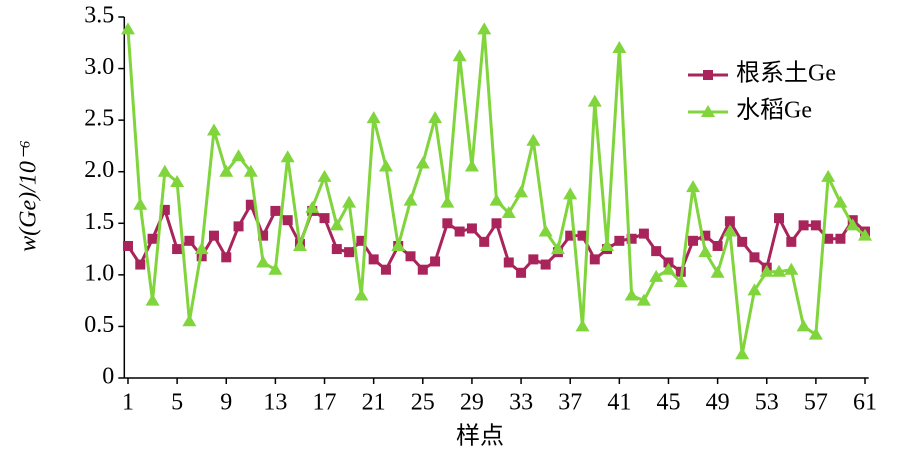 The height and width of the screenshot is (460, 898). What do you see at coordinates (619, 403) in the screenshot?
I see `x-tick-label: 41` at bounding box center [619, 403].